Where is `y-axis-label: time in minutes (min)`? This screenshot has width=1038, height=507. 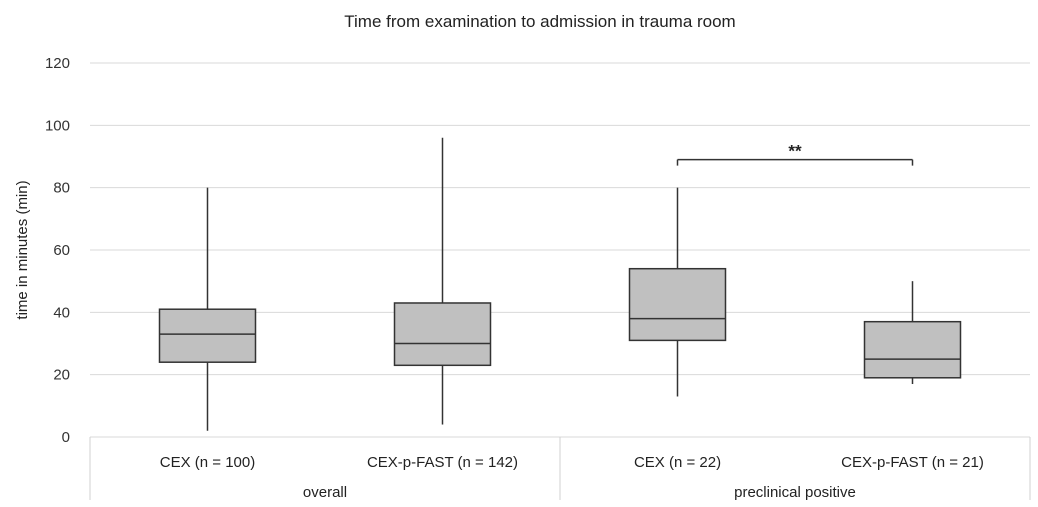
y-axis-label: time in minutes (min) is located at coordinates (22, 249).